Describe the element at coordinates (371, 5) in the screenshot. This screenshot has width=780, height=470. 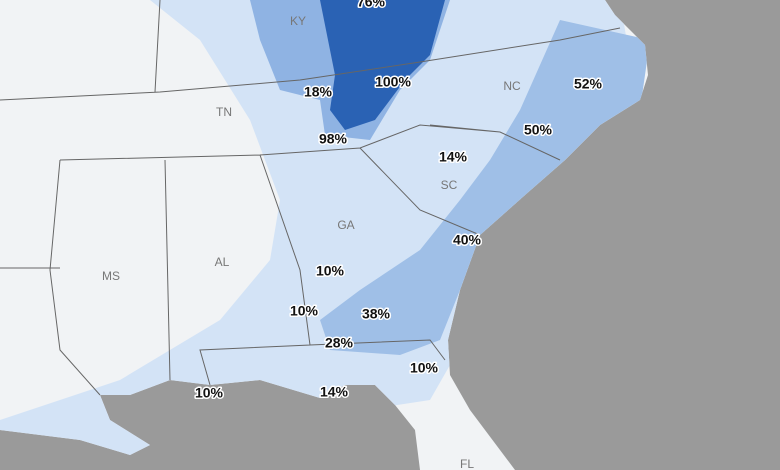
I see `percent-label: 76%` at that location.